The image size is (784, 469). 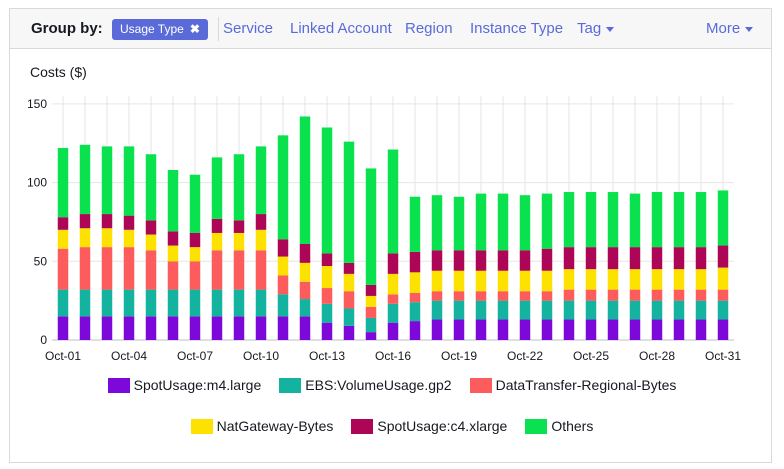 What do you see at coordinates (429, 28) in the screenshot?
I see `group-option-region: Region` at bounding box center [429, 28].